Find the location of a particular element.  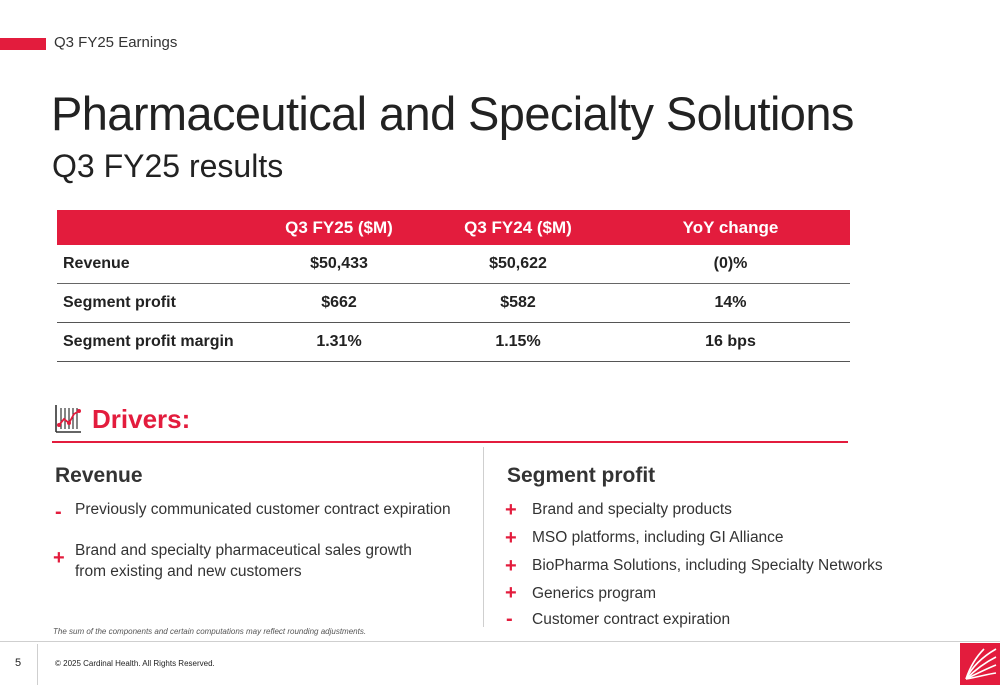

cell-fy25: $50,433 is located at coordinates (339, 264).